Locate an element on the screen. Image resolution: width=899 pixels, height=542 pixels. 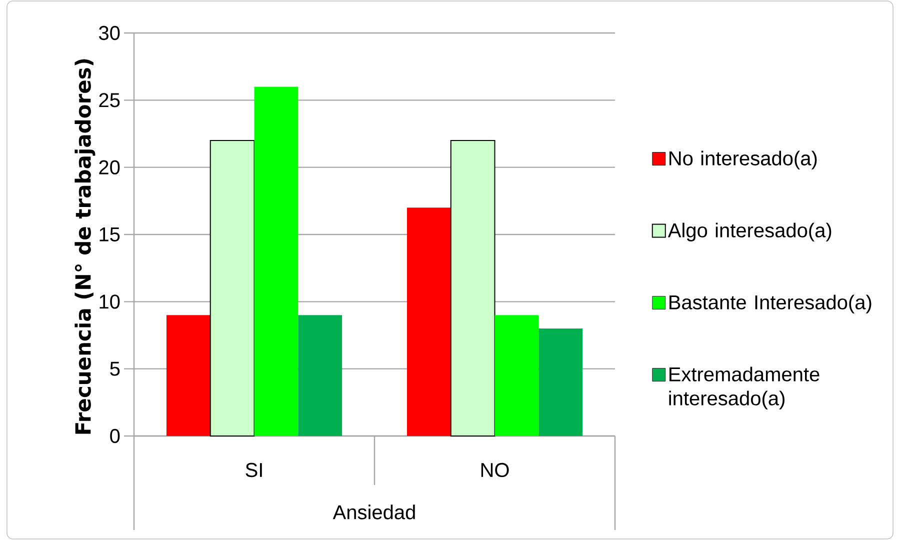
legend-label: Algo interesado(a) is located at coordinates (750, 232).